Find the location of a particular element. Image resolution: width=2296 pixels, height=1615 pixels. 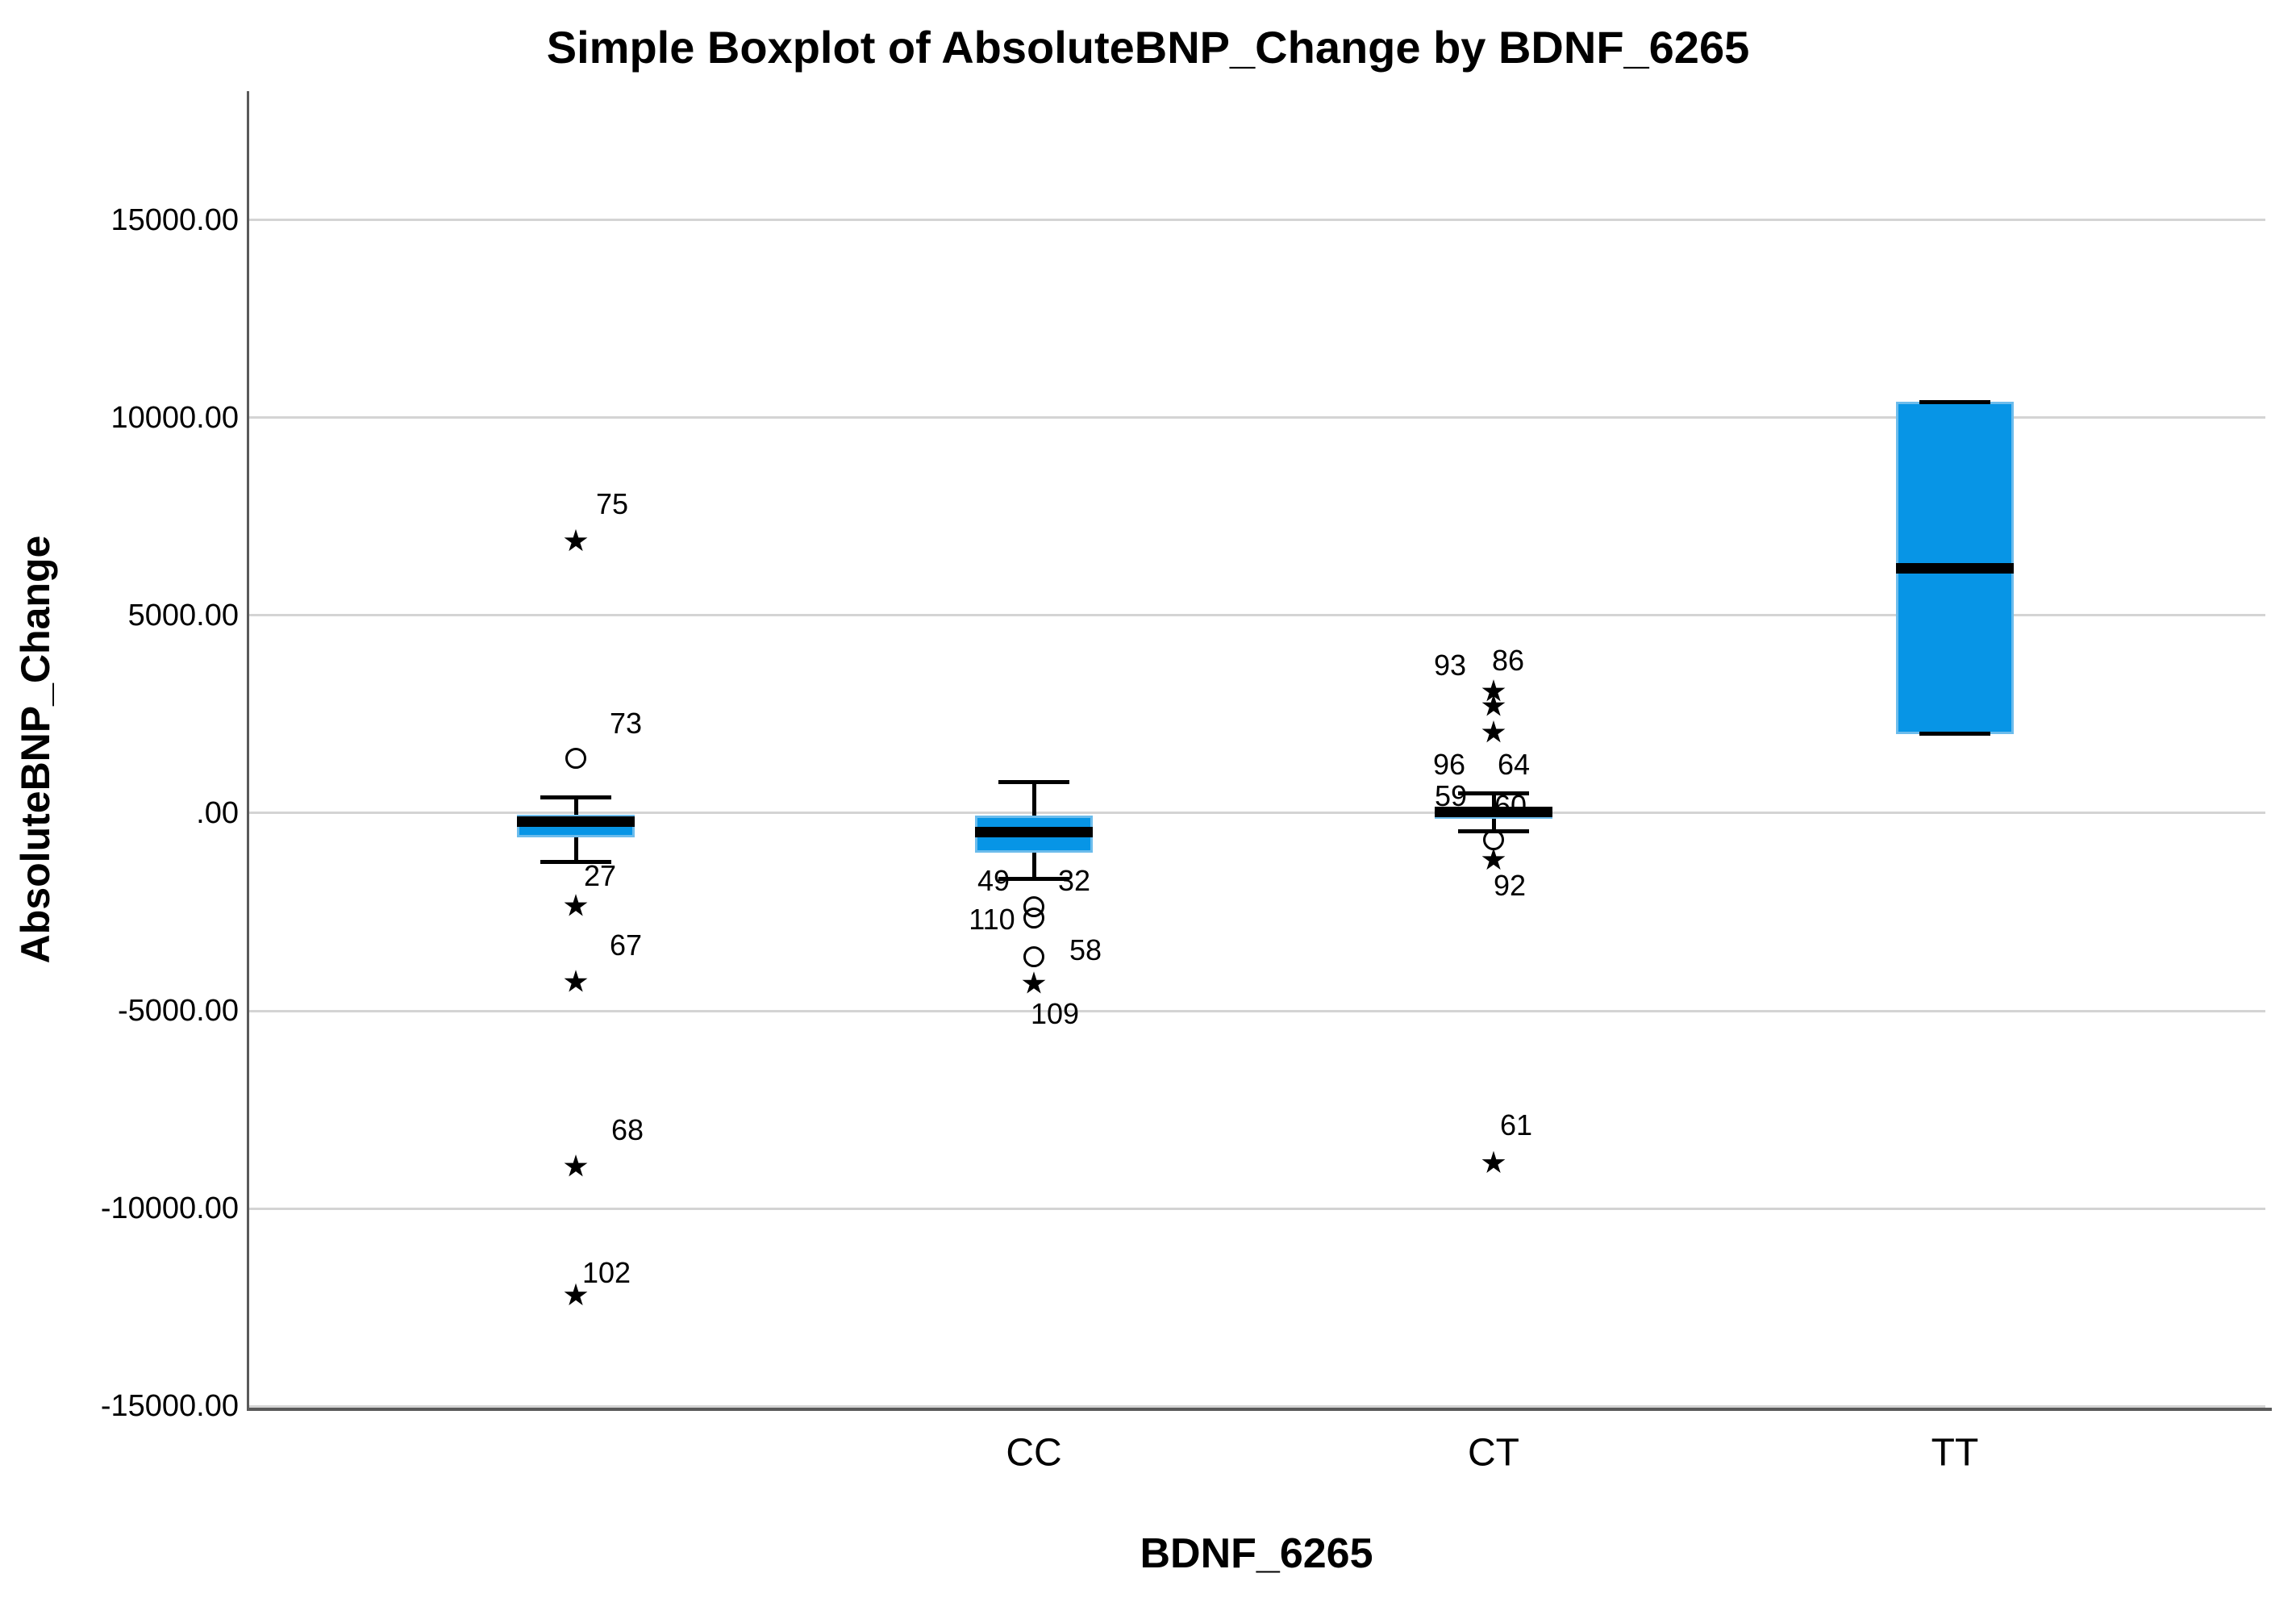

case-label: 67 is located at coordinates (626, 945).